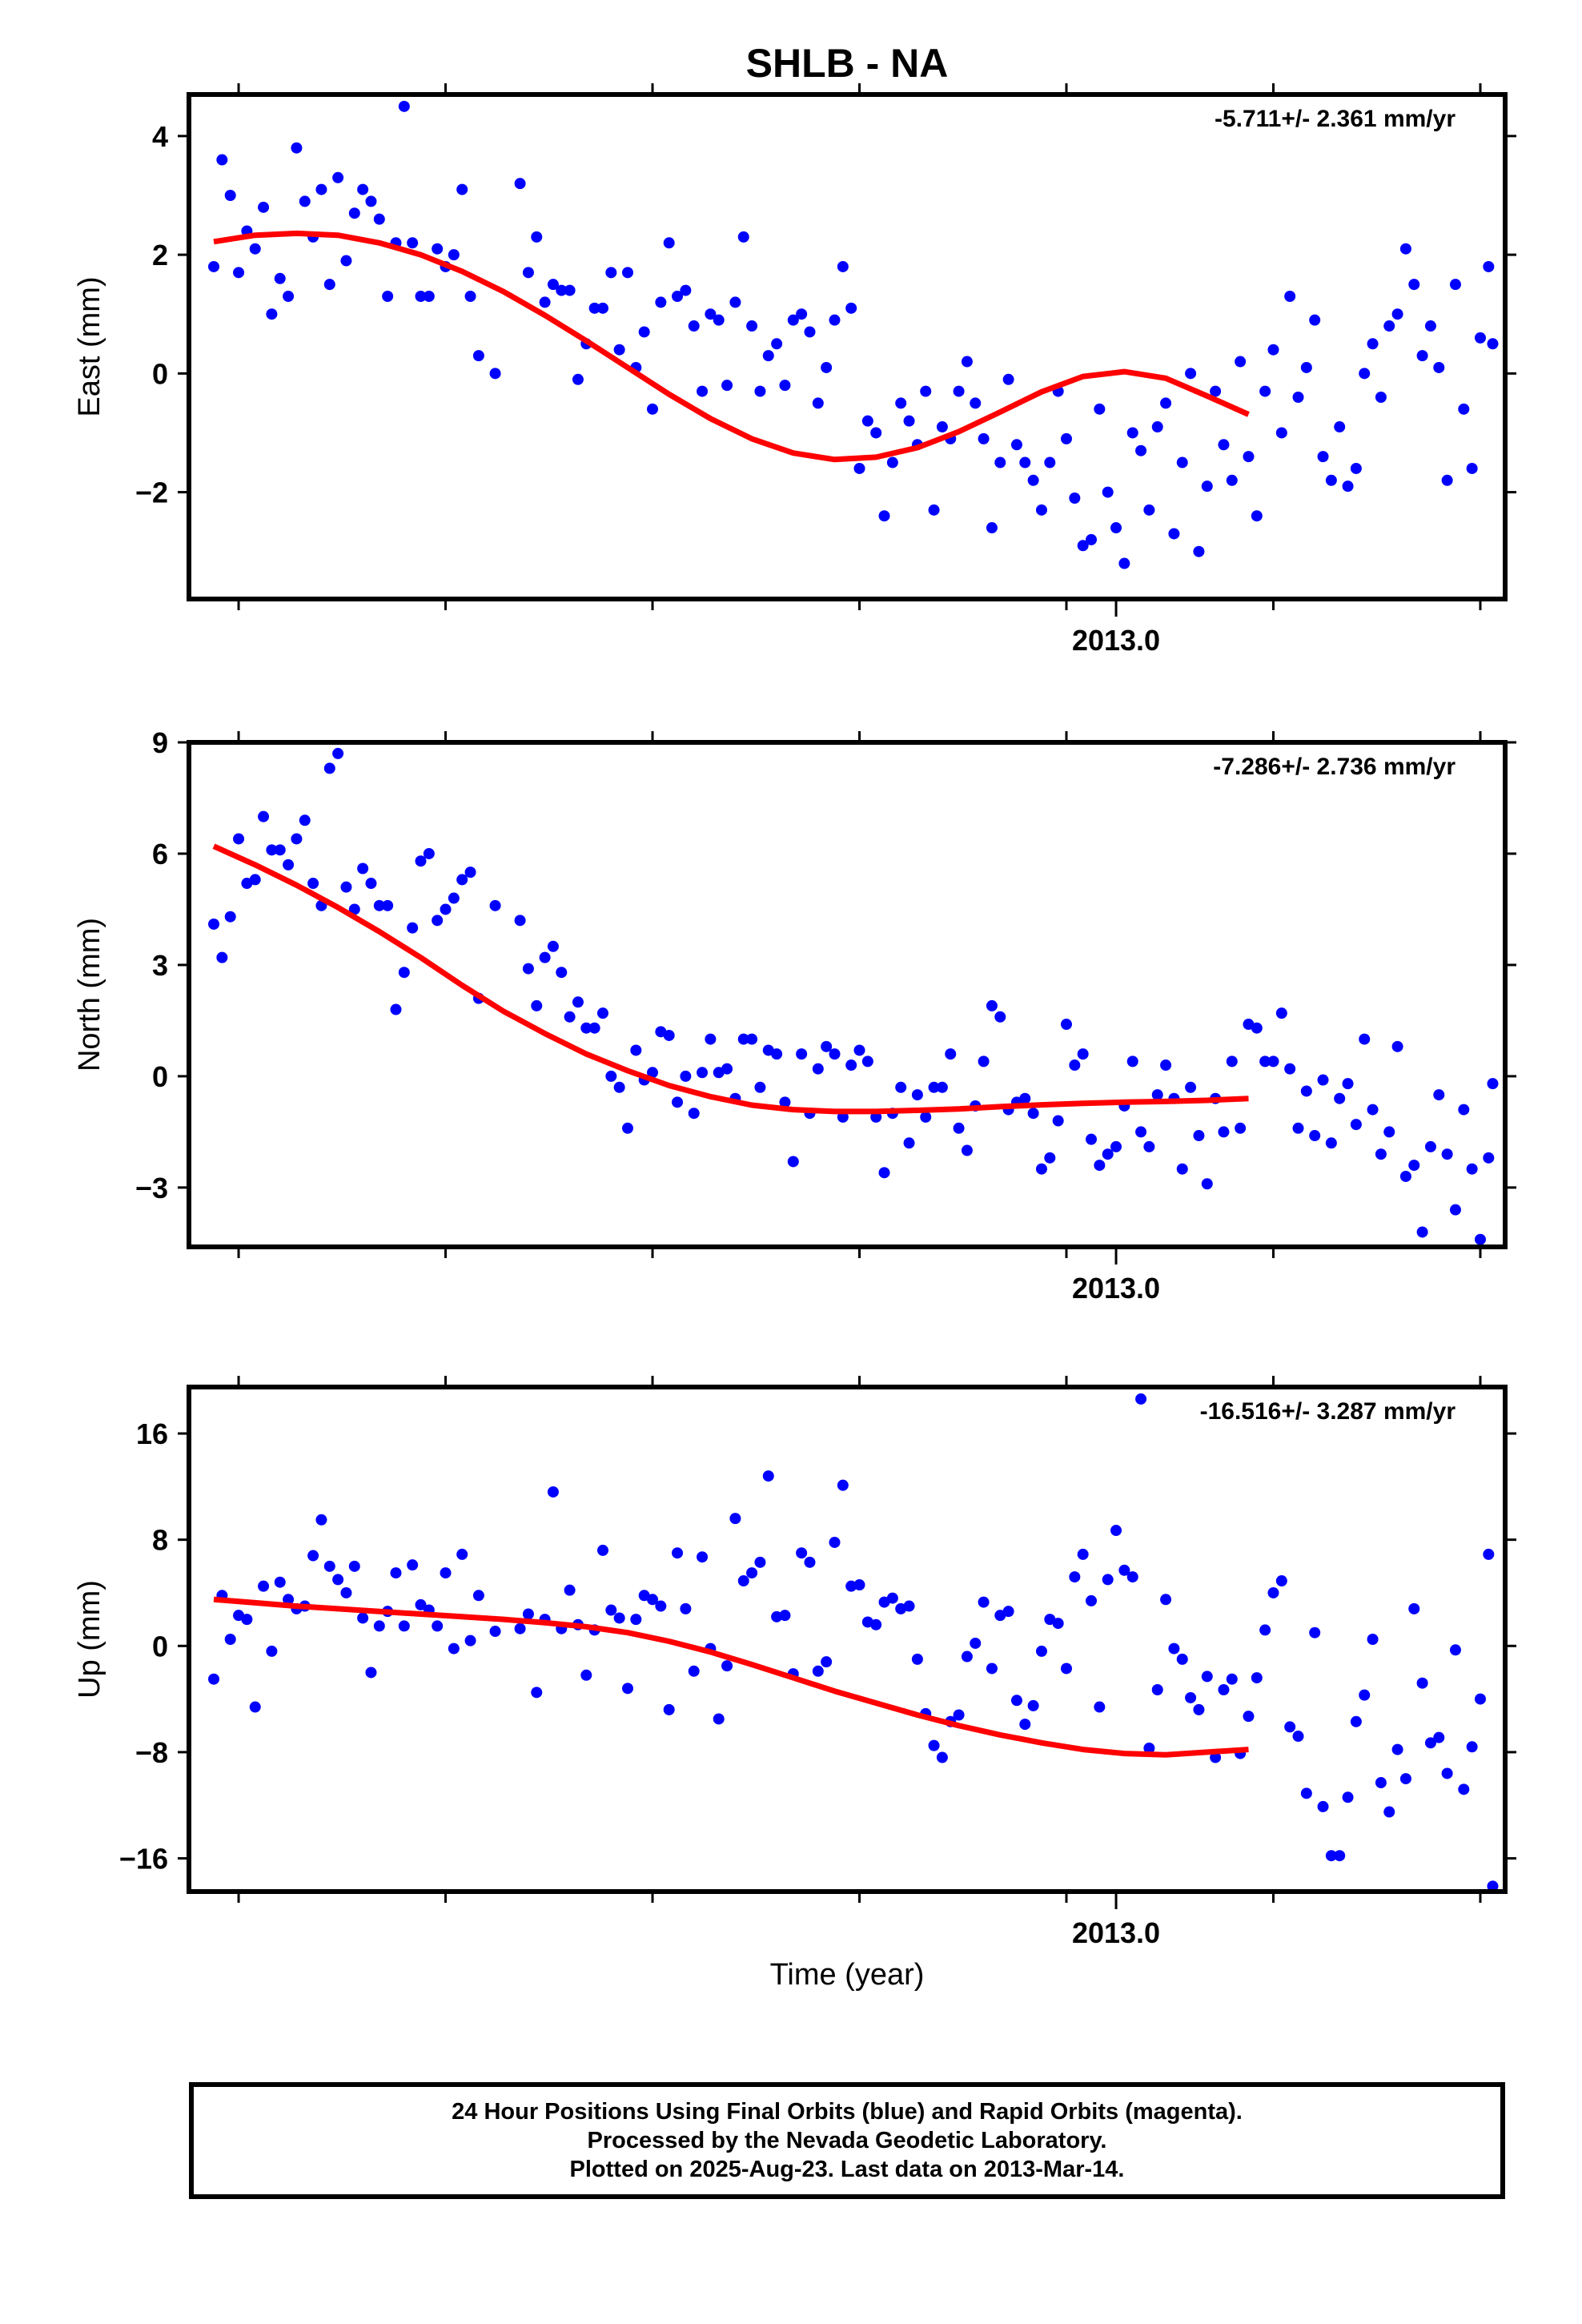 Image resolution: width=1582 pixels, height=2324 pixels. Describe the element at coordinates (847, 1975) in the screenshot. I see `x-axis-label: Time (year)` at that location.